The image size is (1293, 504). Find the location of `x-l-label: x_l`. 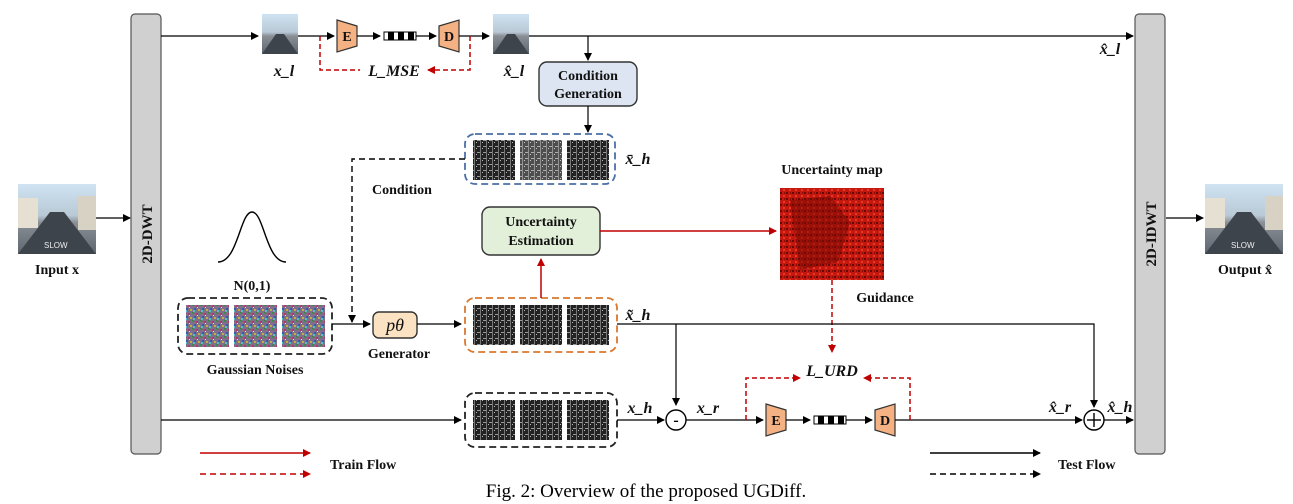

x-l-label: x_l is located at coordinates (284, 71).